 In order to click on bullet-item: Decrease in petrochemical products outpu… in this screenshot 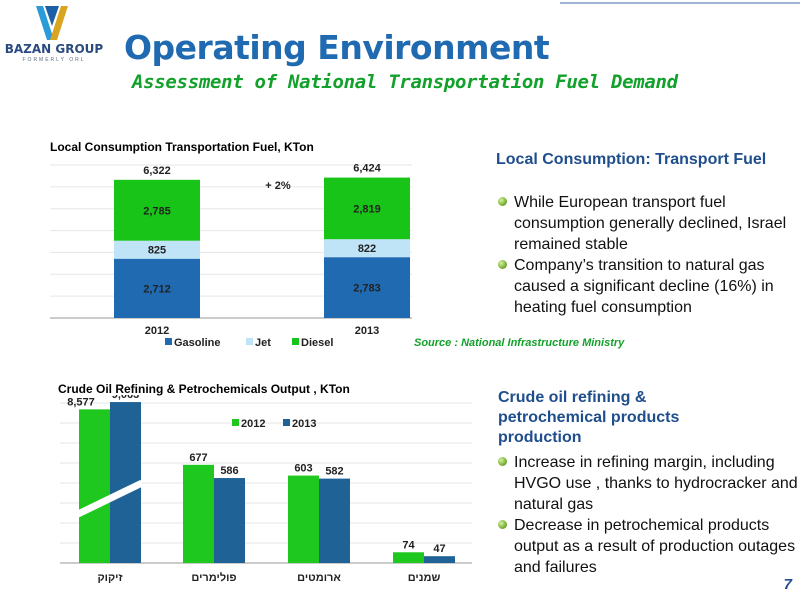, I will do `click(648, 546)`.